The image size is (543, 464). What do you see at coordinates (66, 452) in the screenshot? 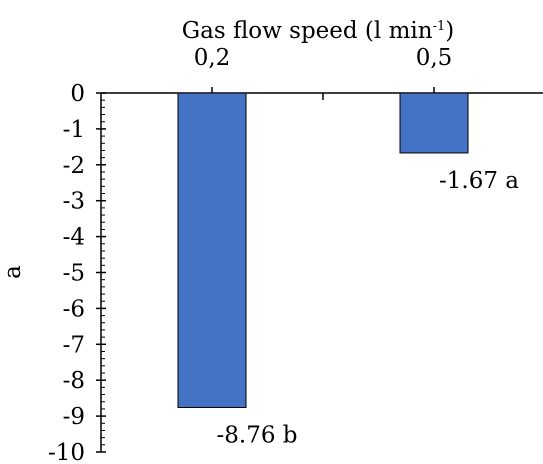
I see `y-tick-label: -10` at bounding box center [66, 452].